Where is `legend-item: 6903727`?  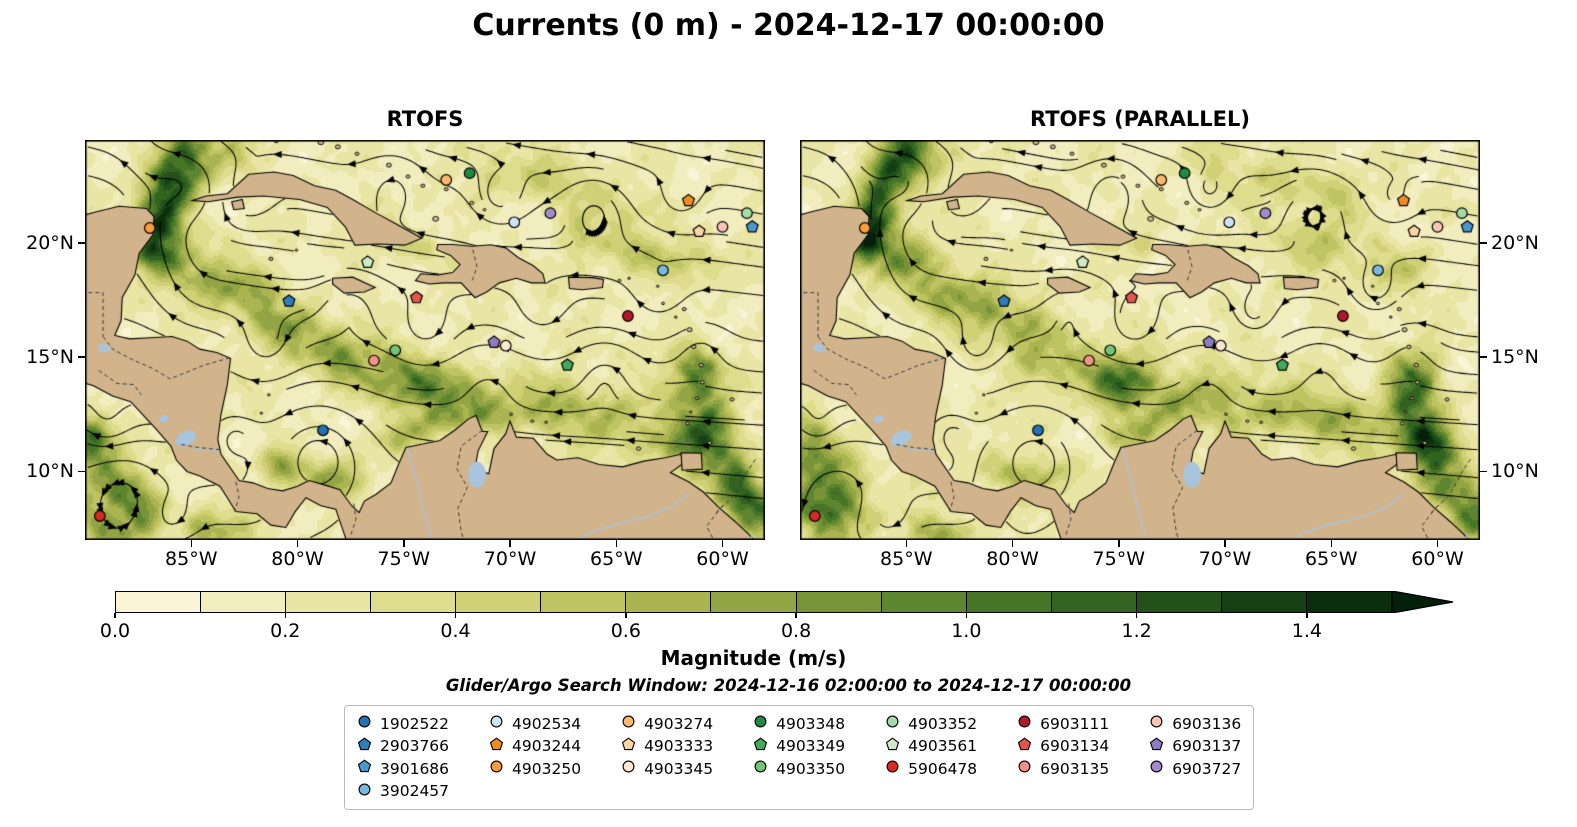 legend-item: 6903727 is located at coordinates (1195, 769).